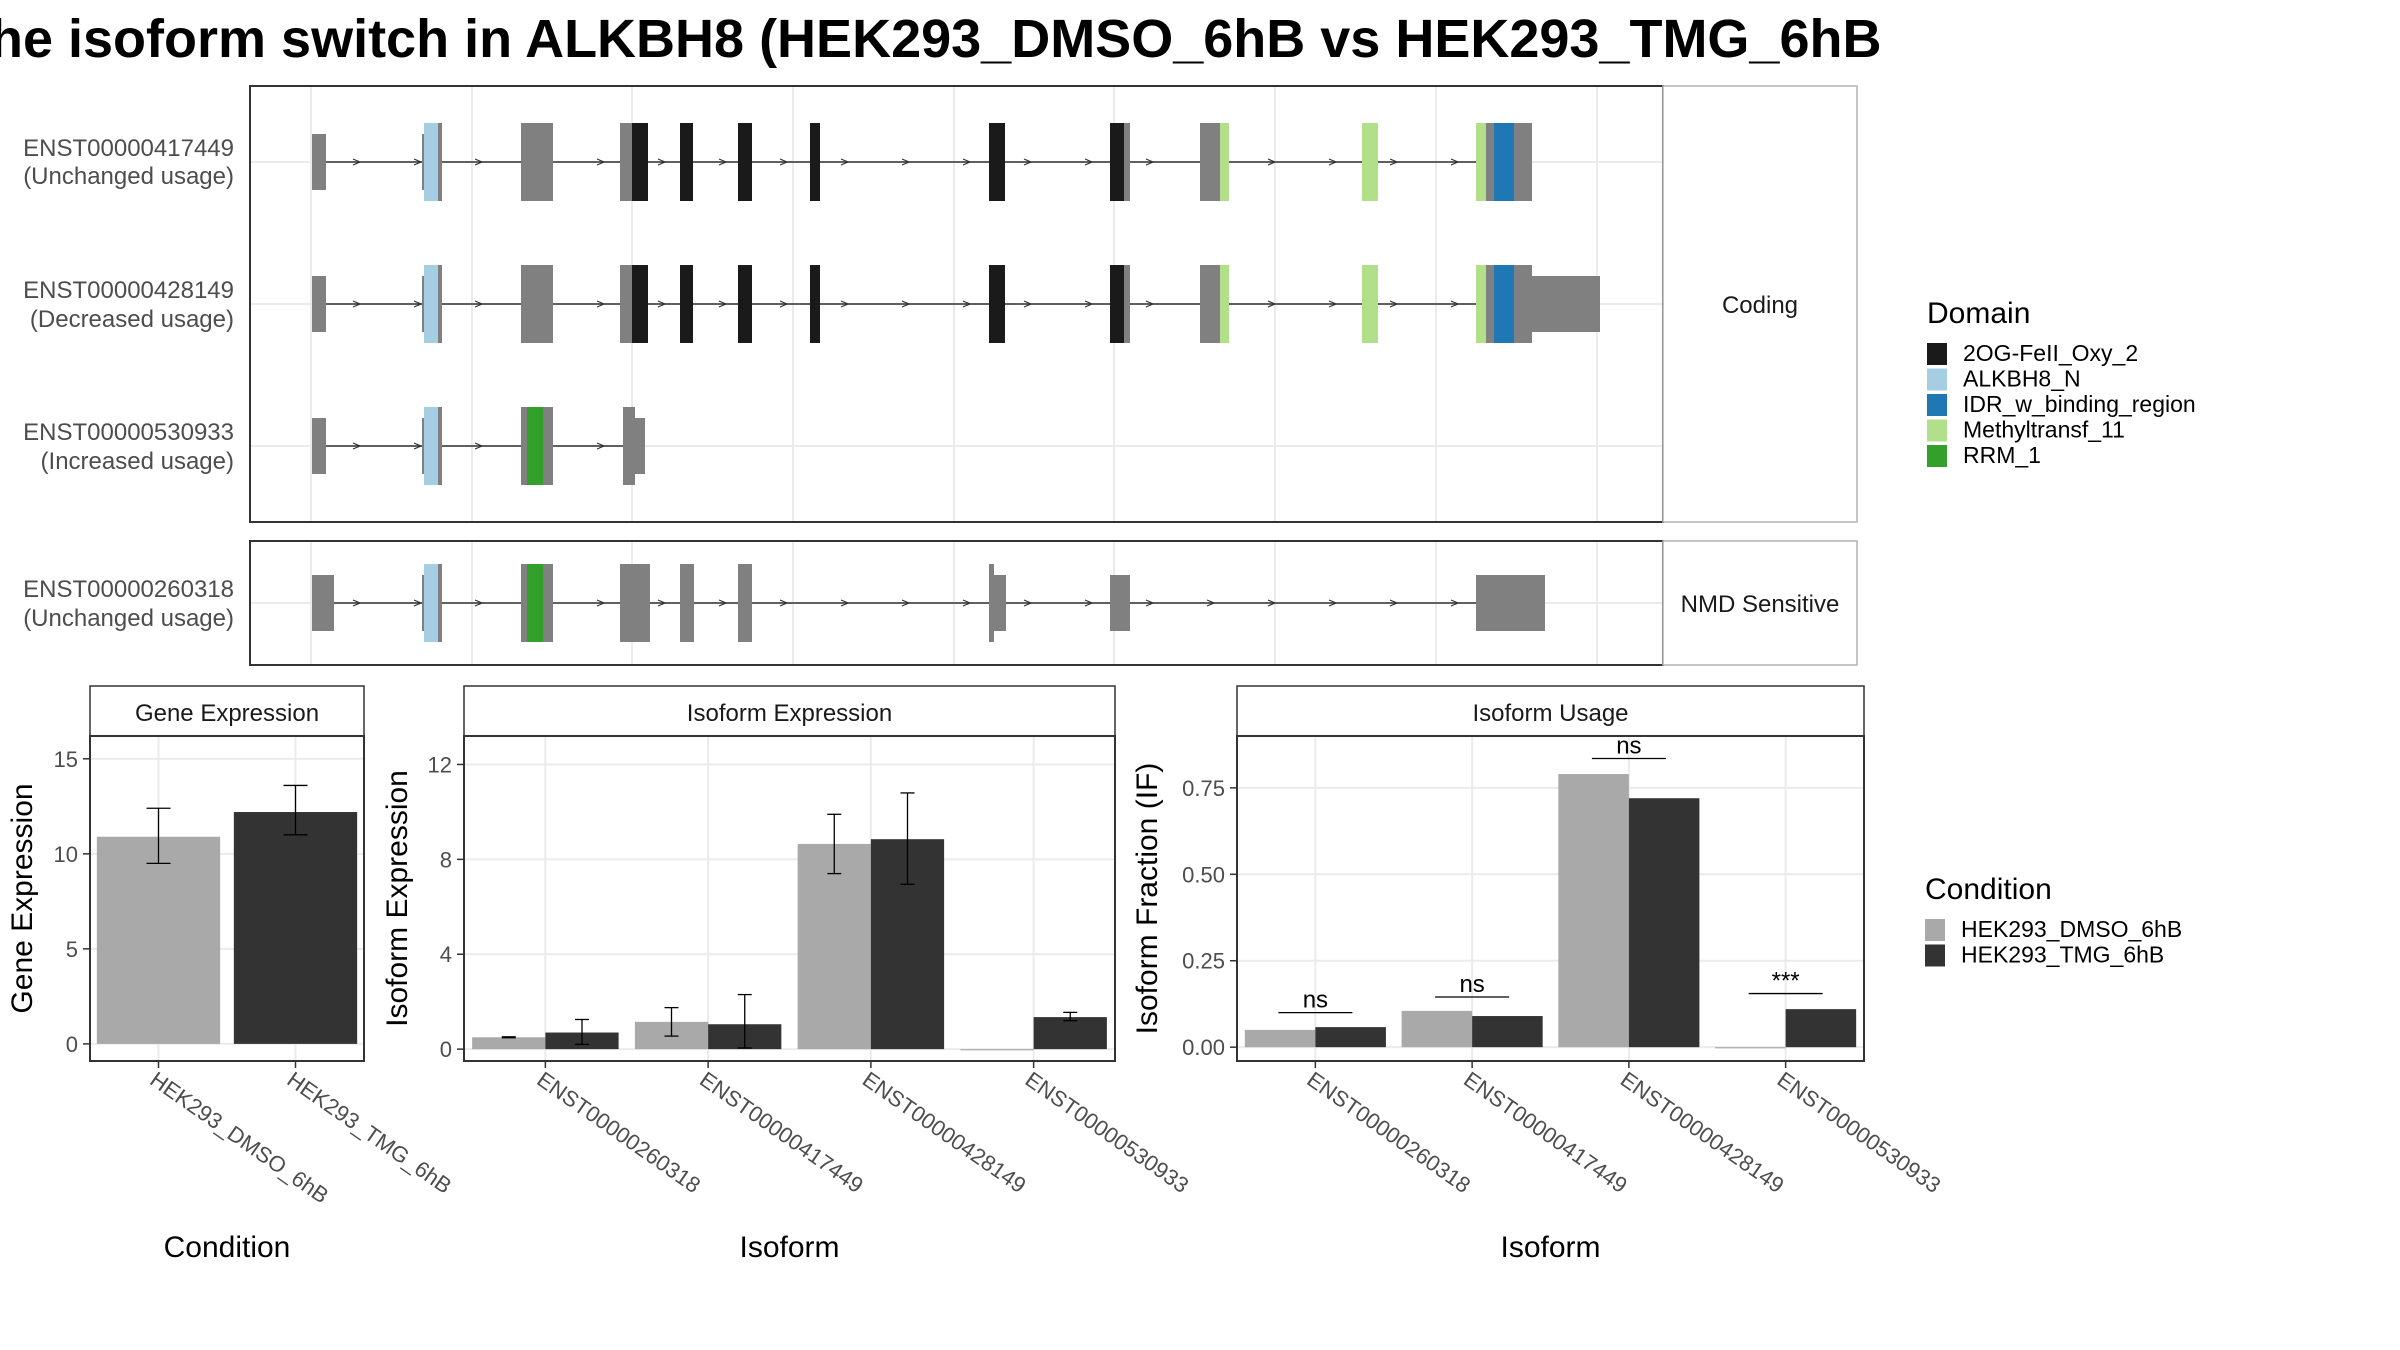 The width and height of the screenshot is (2400, 1350). What do you see at coordinates (1702, 1132) in the screenshot?
I see `x-tick-label: ENST00000428149` at bounding box center [1702, 1132].